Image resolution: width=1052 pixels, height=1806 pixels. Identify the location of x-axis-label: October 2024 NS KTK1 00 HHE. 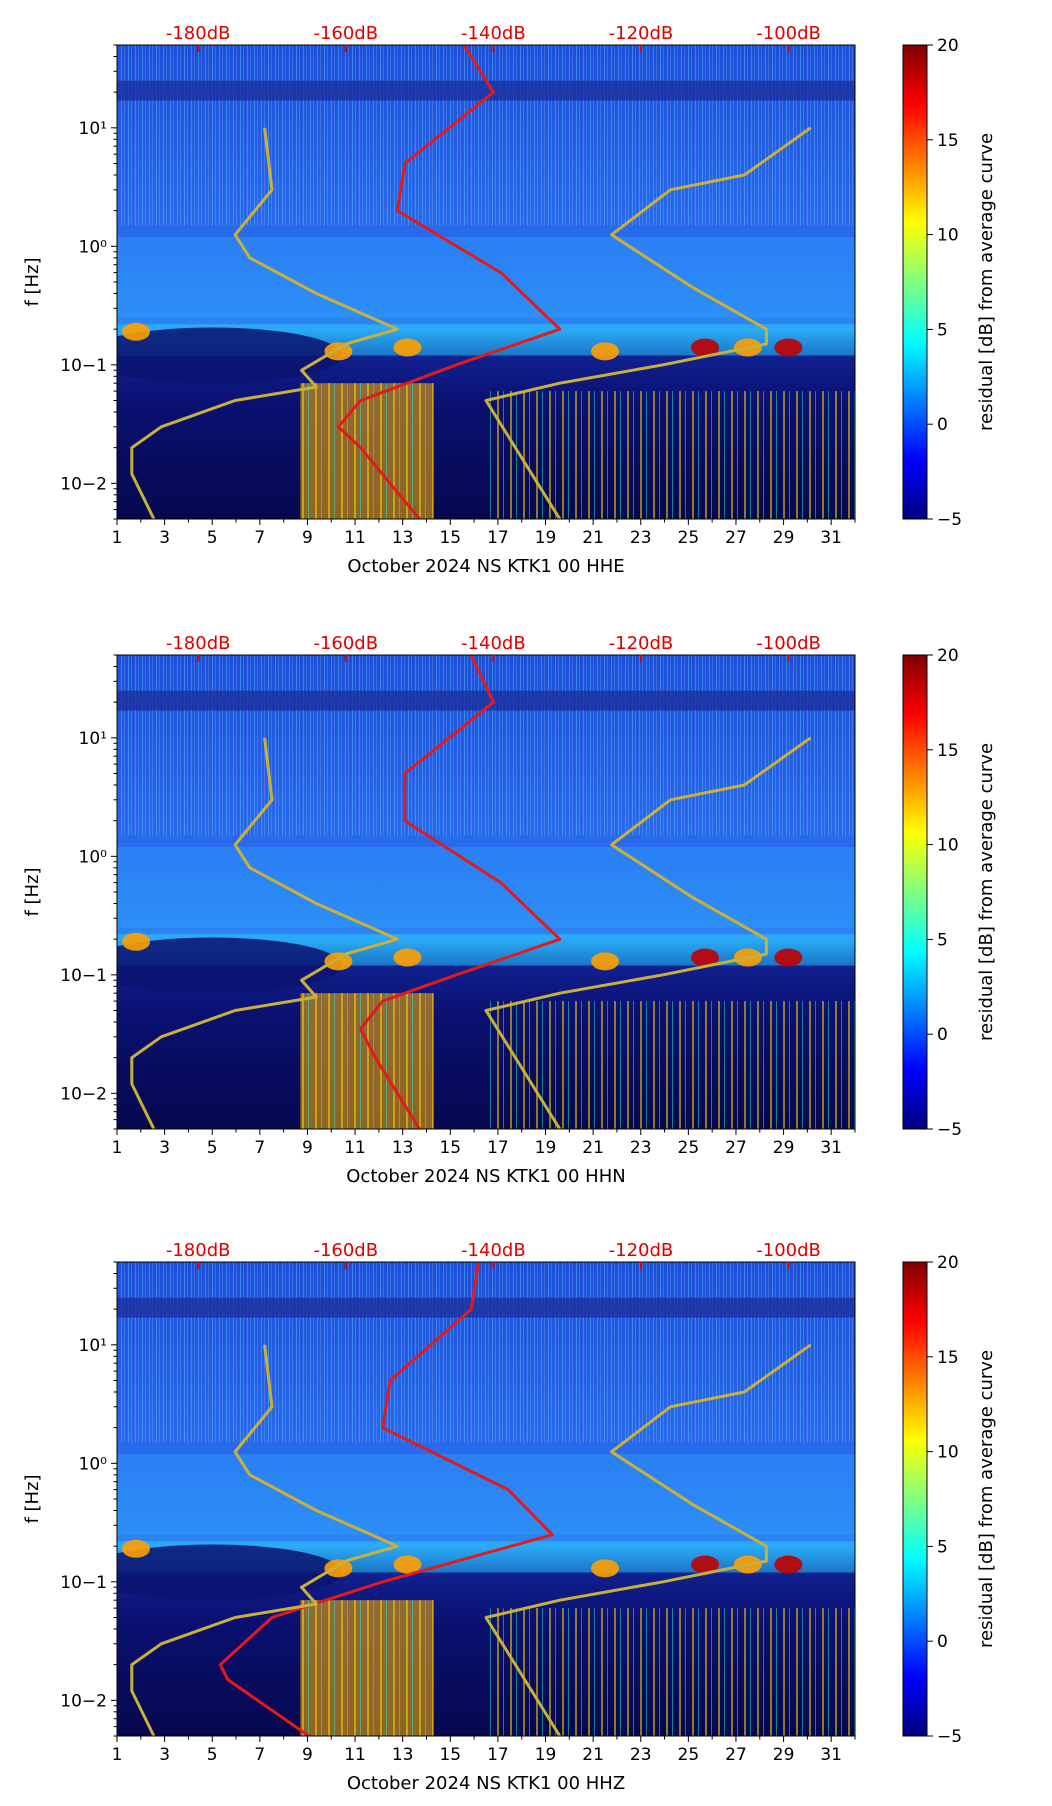
(485, 566).